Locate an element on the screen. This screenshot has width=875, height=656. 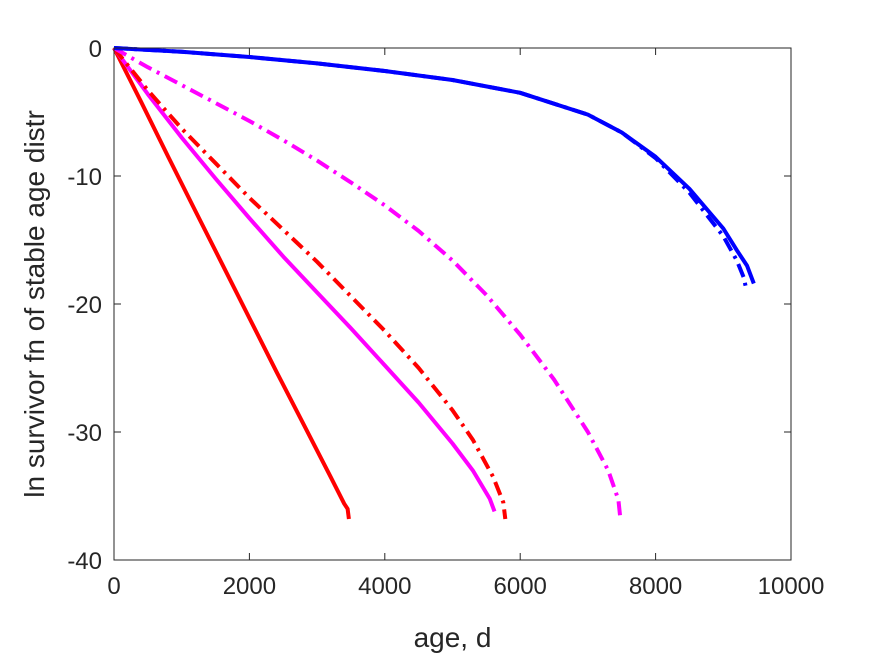
x-tick-label: 4000 is located at coordinates (384, 586).